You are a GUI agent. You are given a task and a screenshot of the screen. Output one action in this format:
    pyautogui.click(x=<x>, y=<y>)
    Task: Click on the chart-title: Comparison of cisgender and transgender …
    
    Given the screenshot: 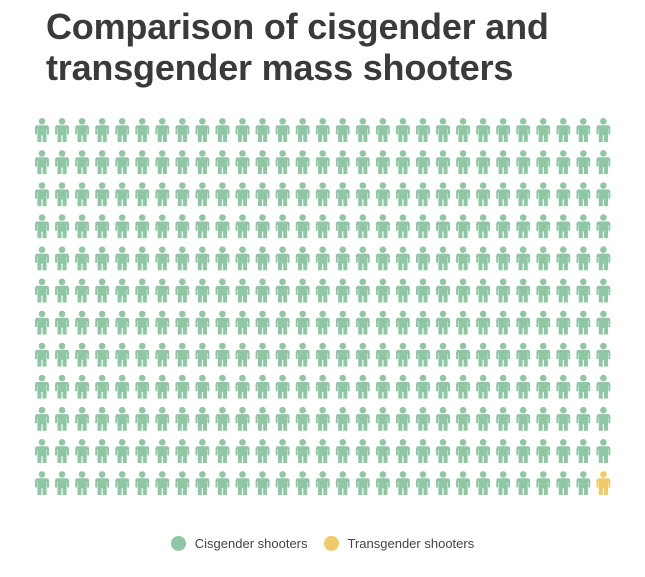 What is the action you would take?
    pyautogui.click(x=297, y=47)
    